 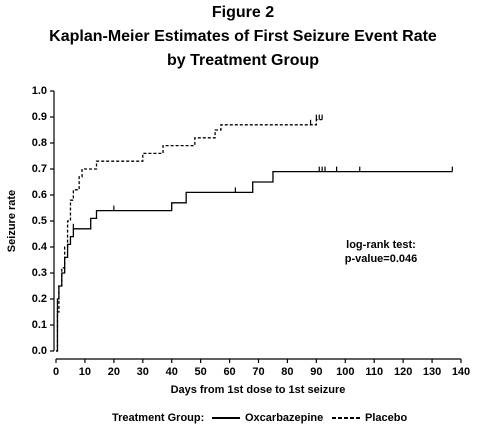 What do you see at coordinates (39, 221) in the screenshot?
I see `y-tick-label: 0.5` at bounding box center [39, 221].